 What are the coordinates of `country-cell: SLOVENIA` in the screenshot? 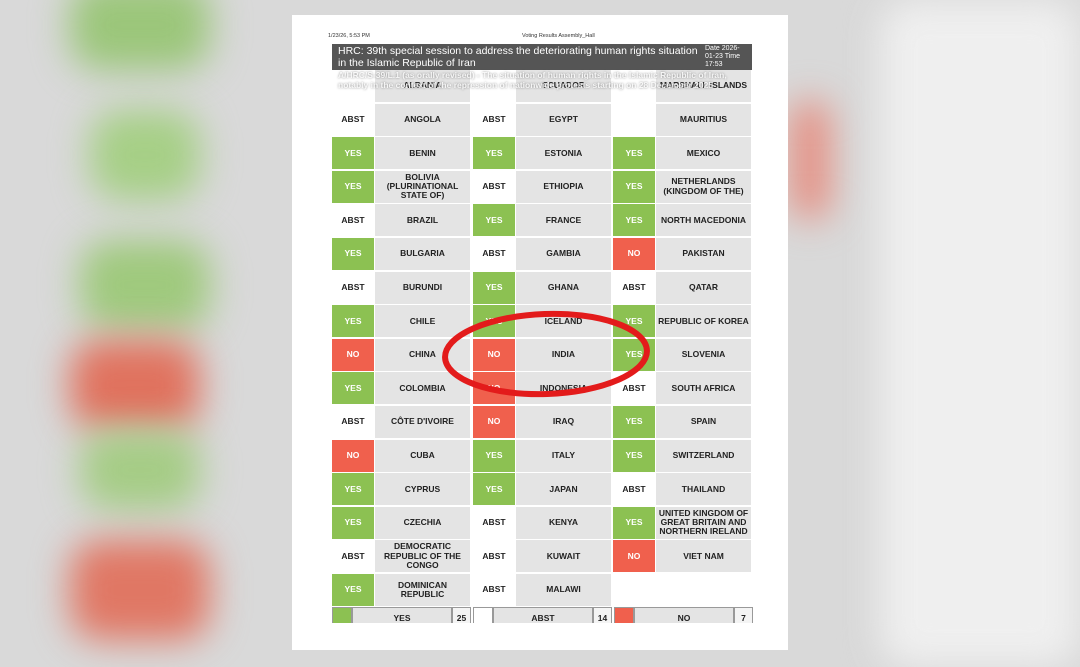 It's located at (703, 354).